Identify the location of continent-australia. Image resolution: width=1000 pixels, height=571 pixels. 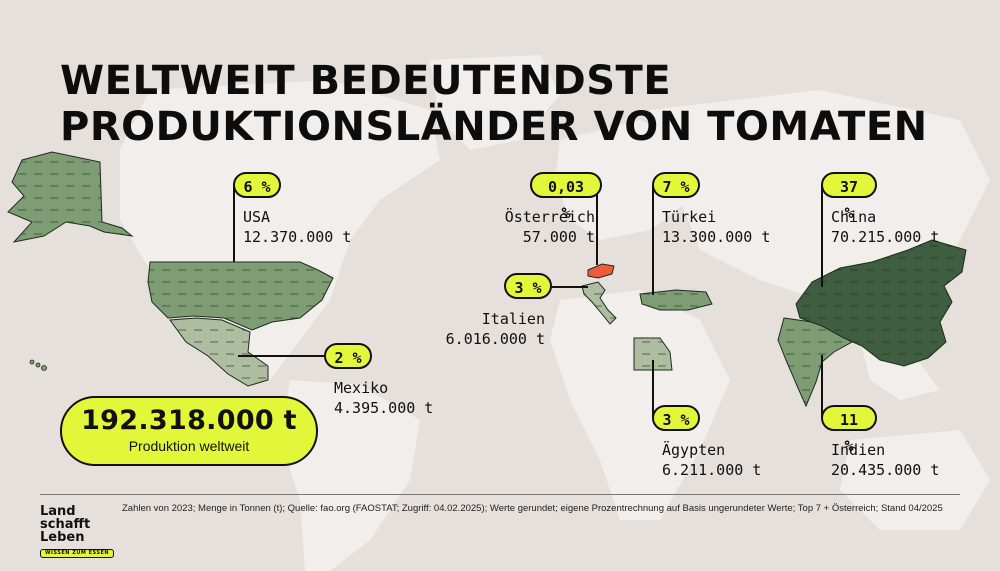
(915, 480).